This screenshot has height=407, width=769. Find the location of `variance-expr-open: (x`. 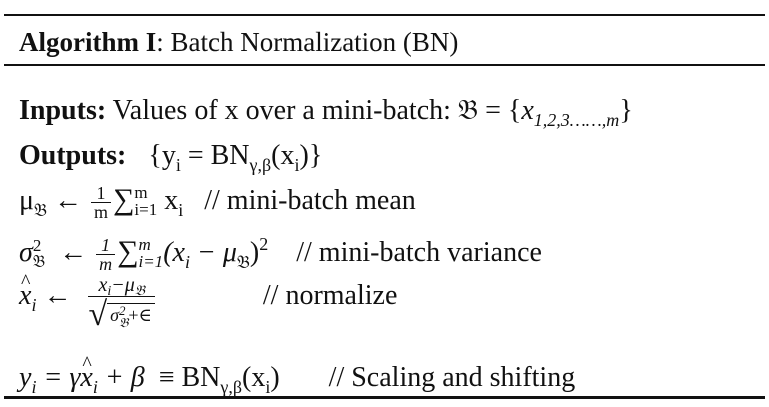

variance-expr-open: (x is located at coordinates (174, 252).